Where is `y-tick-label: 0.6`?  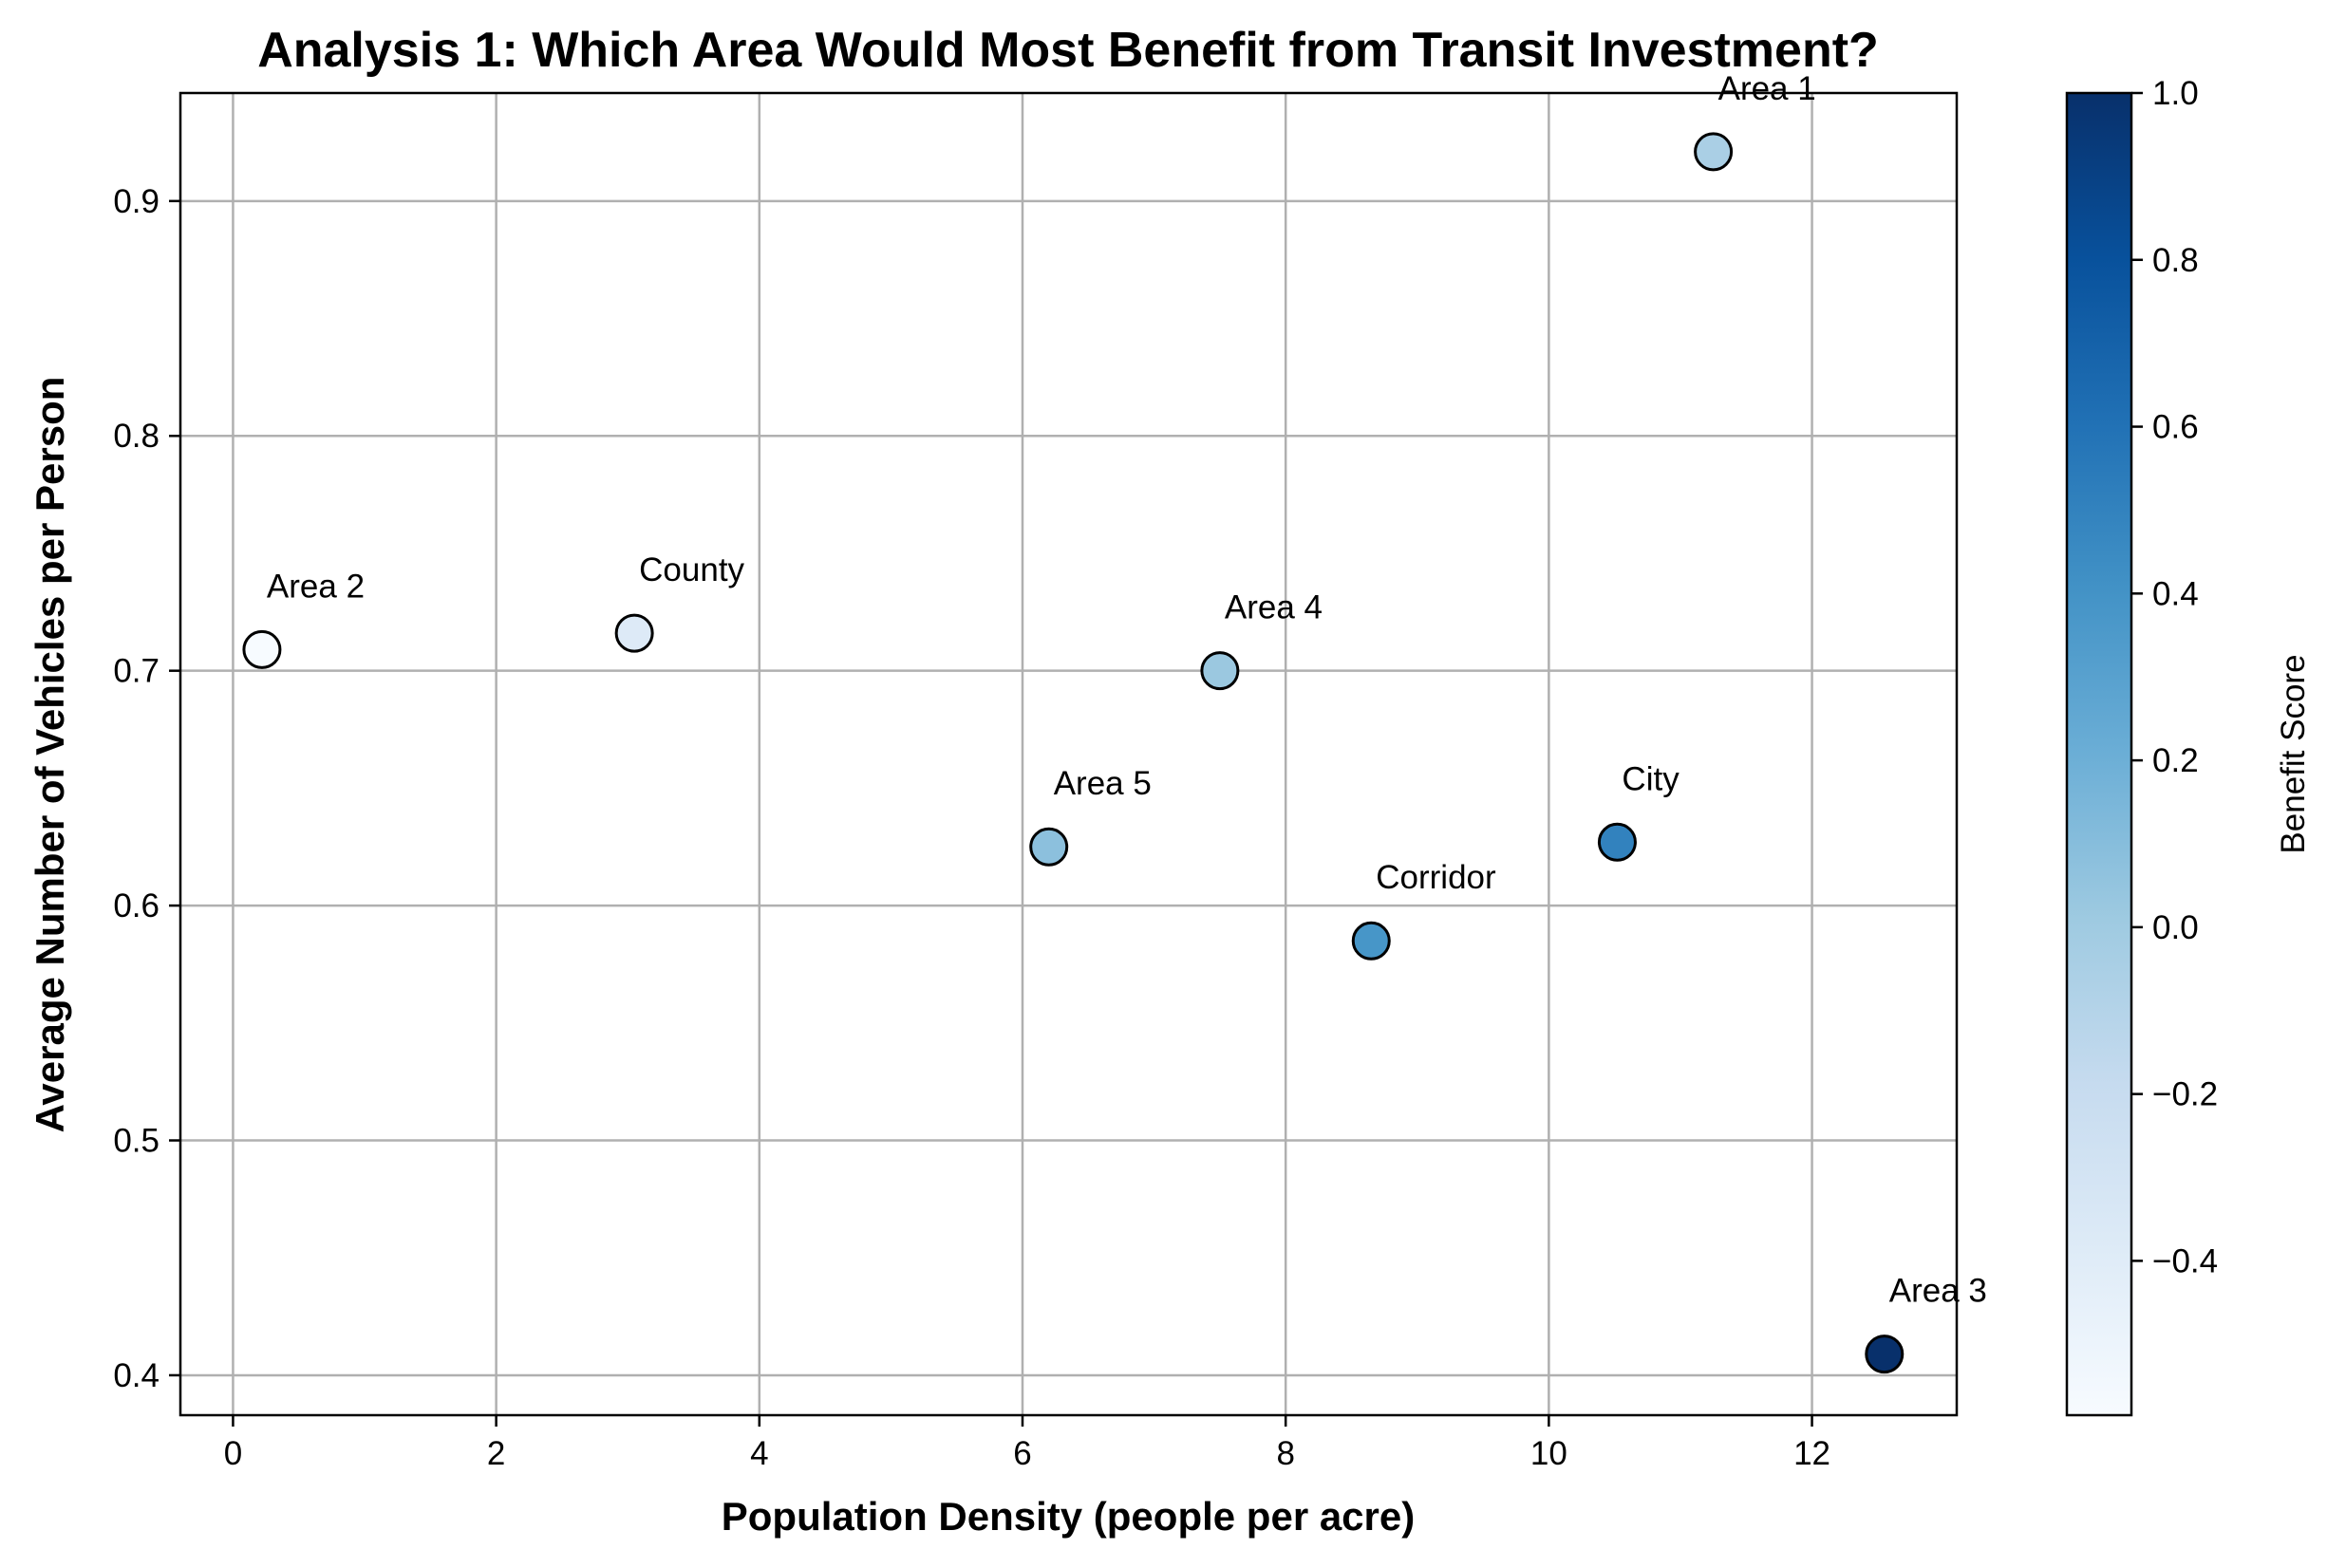 y-tick-label: 0.6 is located at coordinates (136, 905).